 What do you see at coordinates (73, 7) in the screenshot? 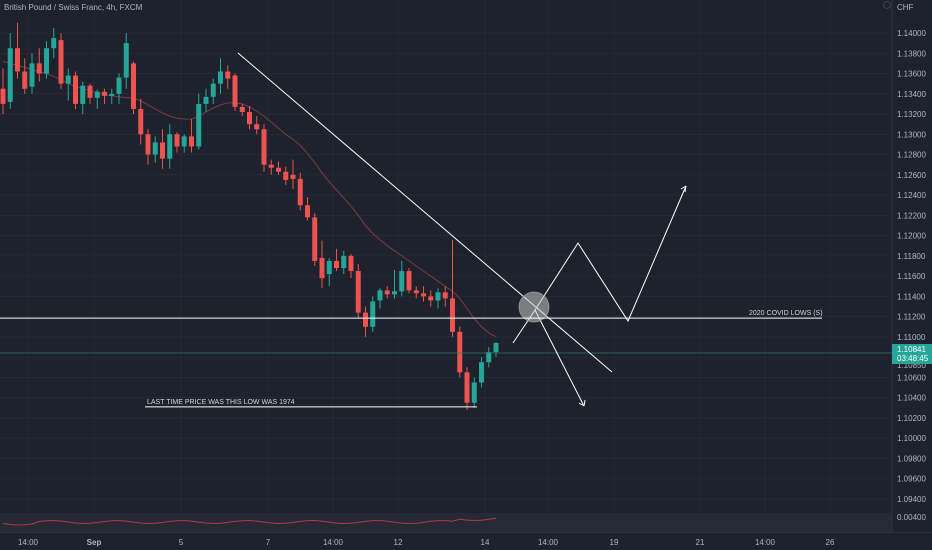
I see `symbol-title: British Pound / Swiss Franc, 4h, FXCM` at bounding box center [73, 7].